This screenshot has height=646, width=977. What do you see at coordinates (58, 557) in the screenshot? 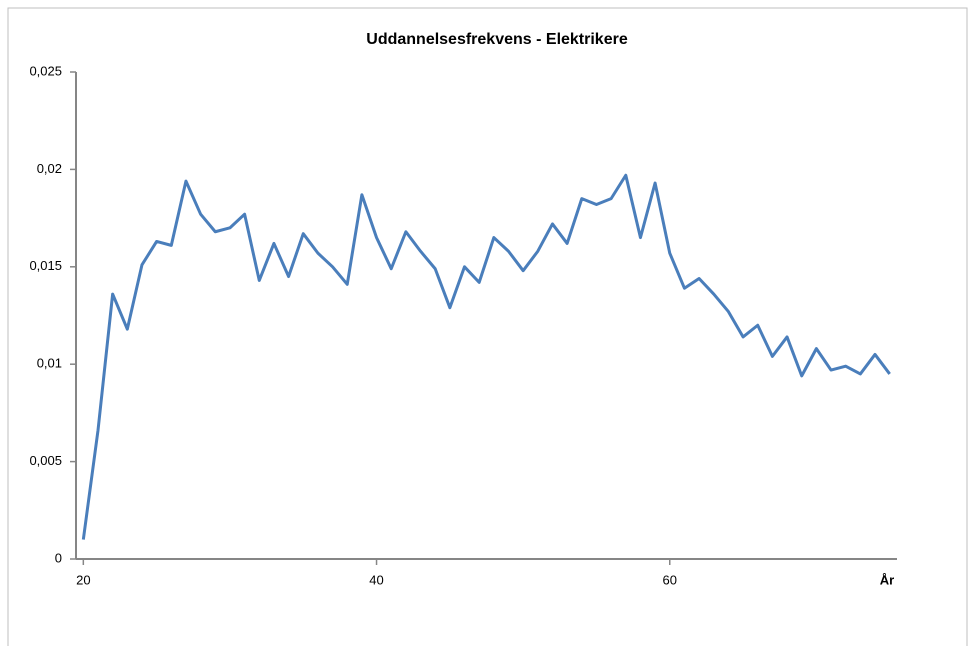
I see `y-tick-label: 0` at bounding box center [58, 557].